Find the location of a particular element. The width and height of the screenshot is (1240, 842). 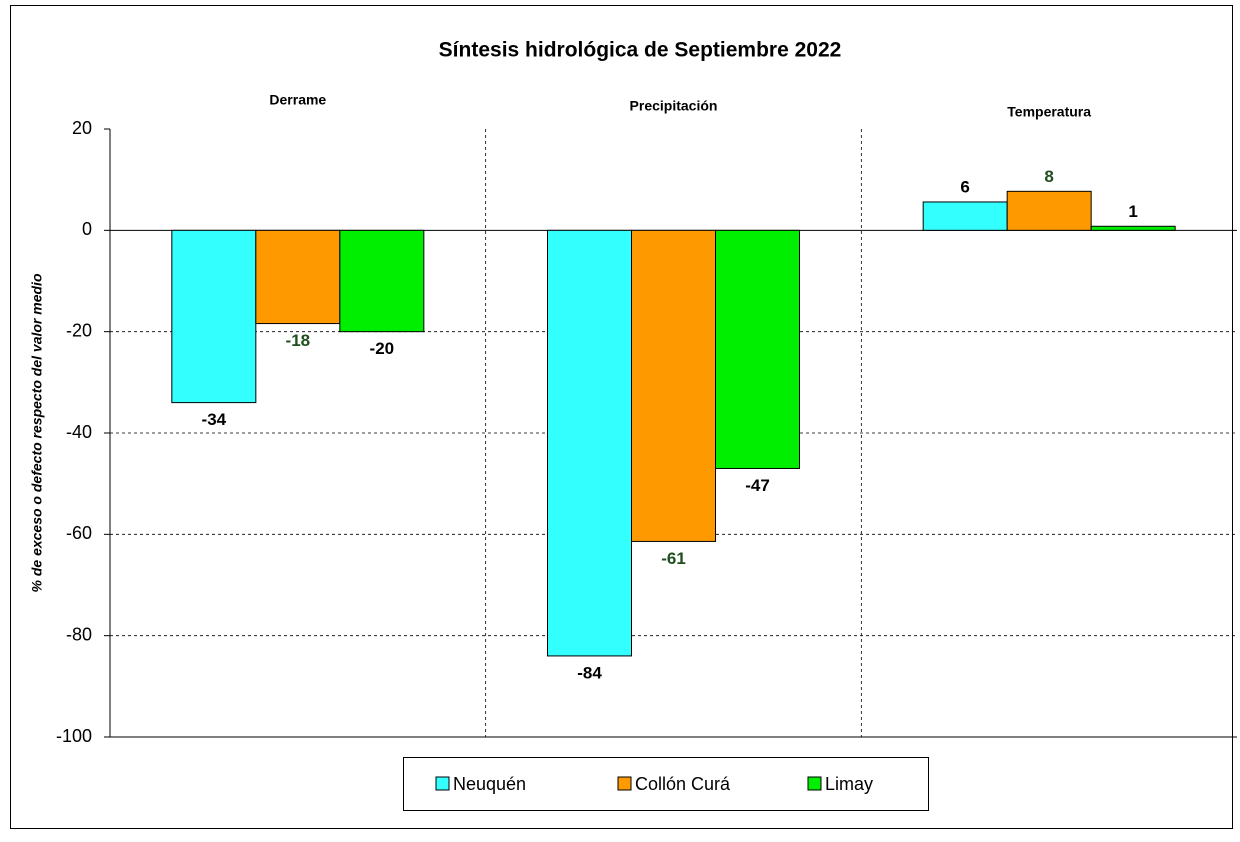

legend is located at coordinates (666, 784).